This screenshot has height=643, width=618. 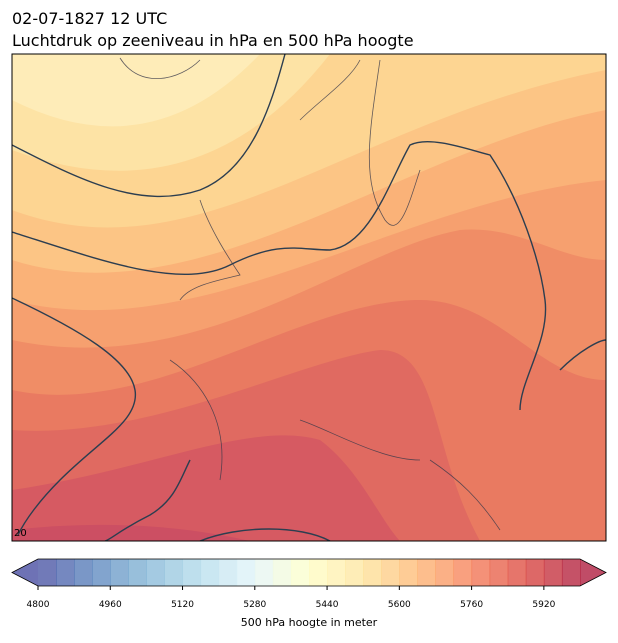 What do you see at coordinates (593, 572) in the screenshot?
I see `extend-high` at bounding box center [593, 572].